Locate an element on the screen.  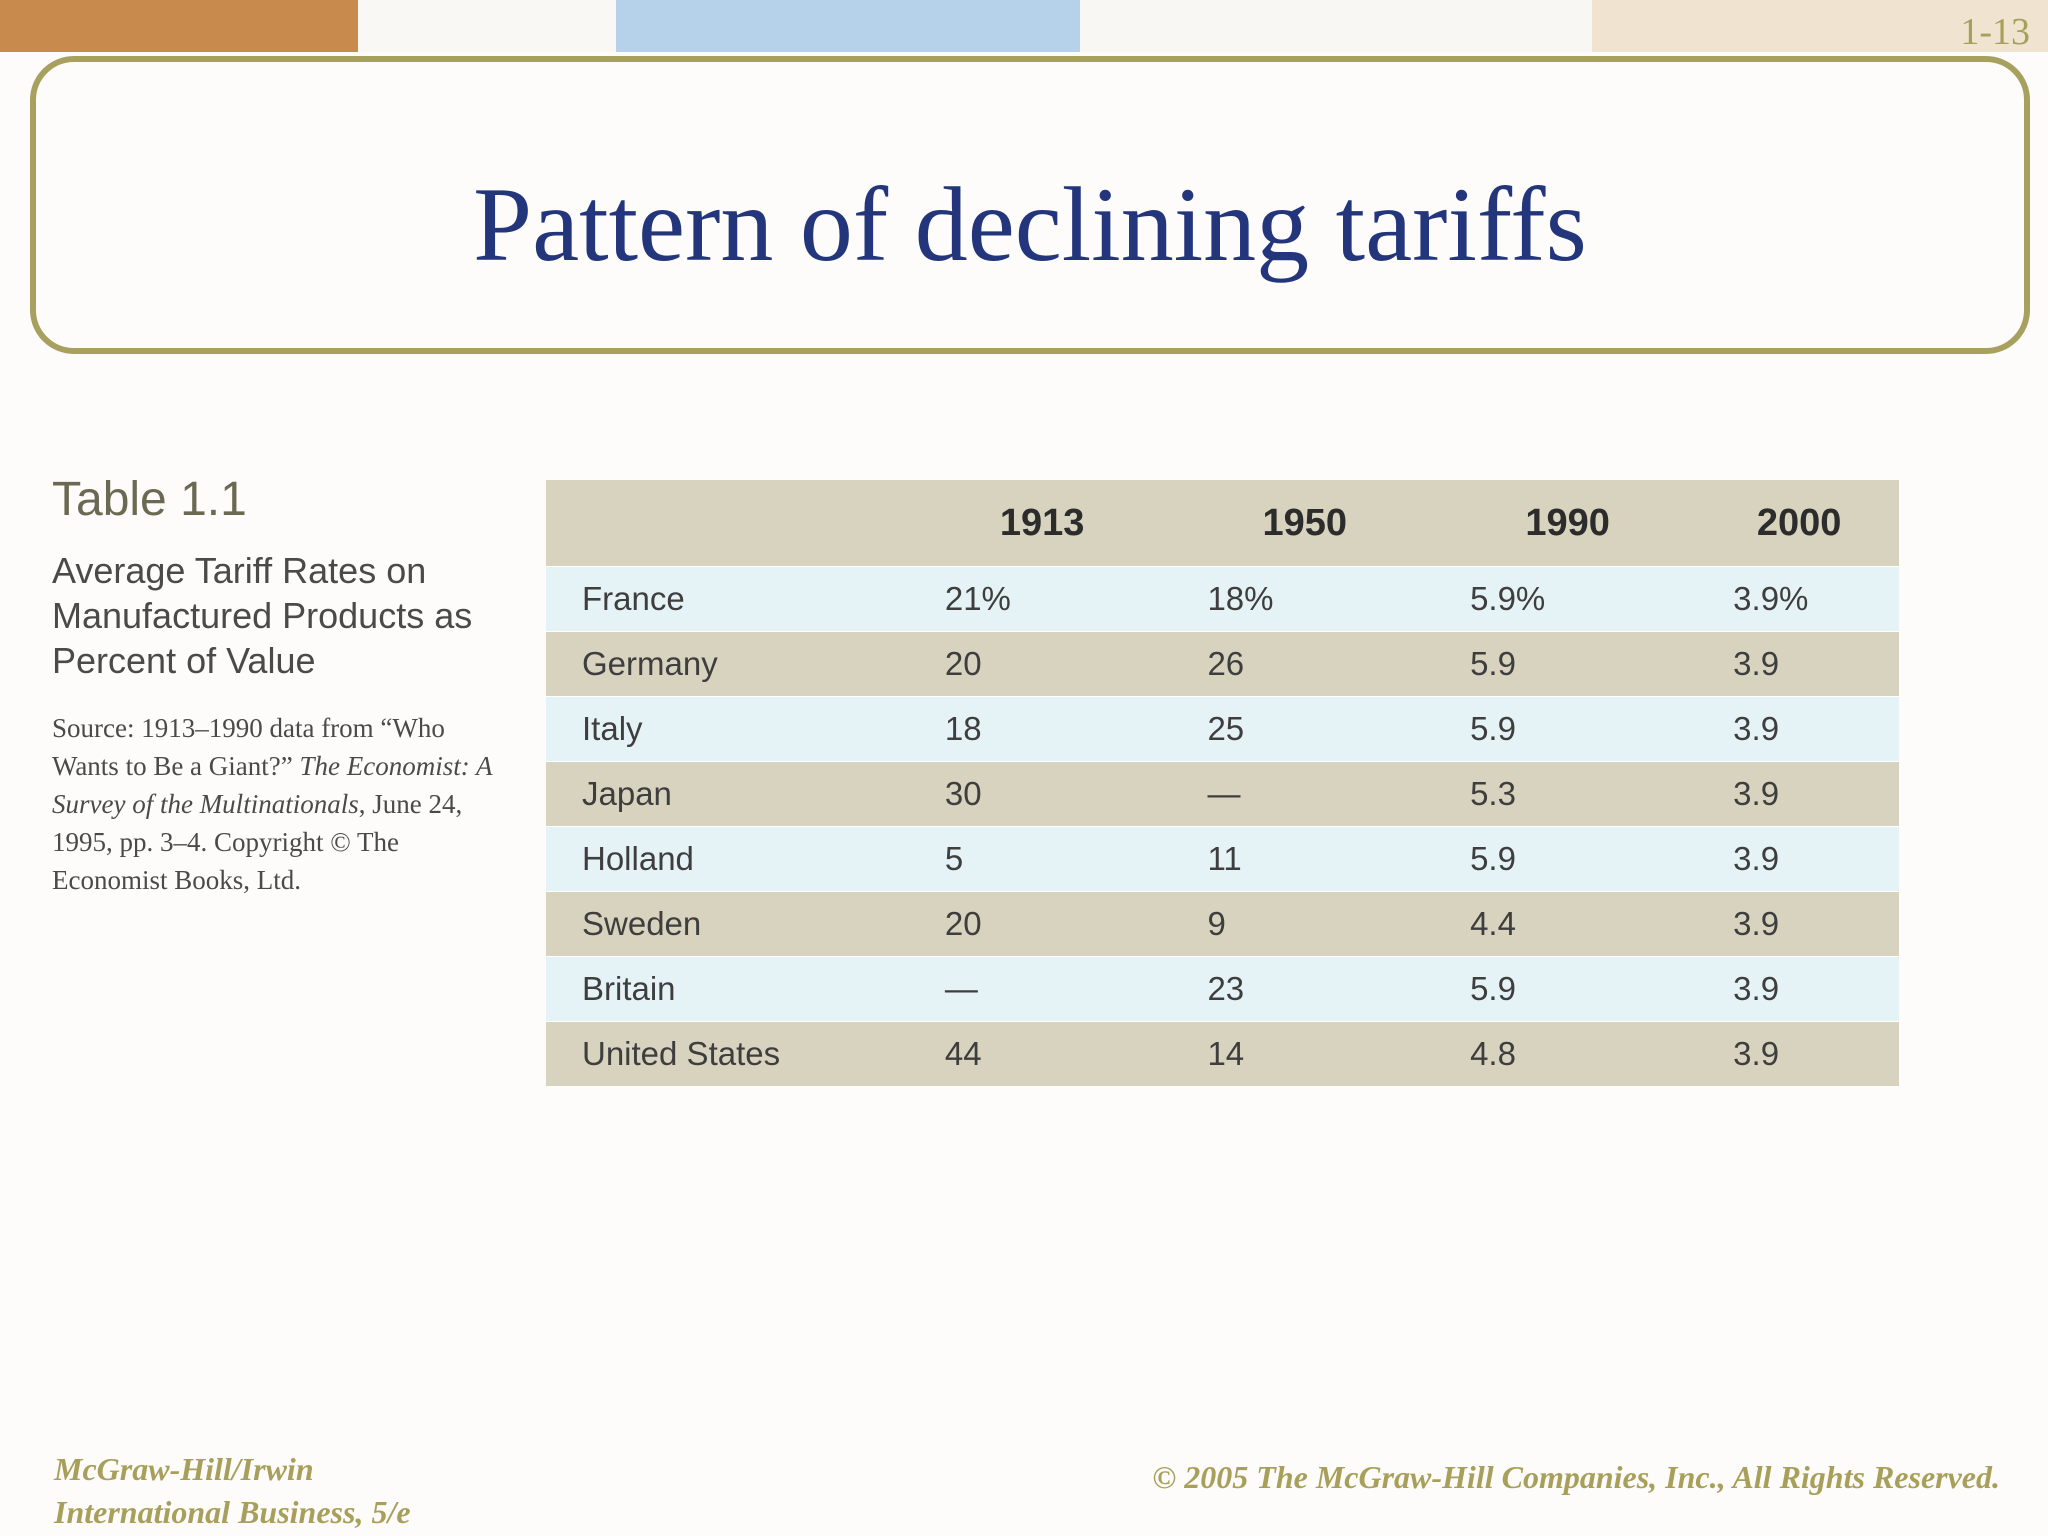
table-row: United States 44 14 4.8 3.9 is located at coordinates (1222, 1053).